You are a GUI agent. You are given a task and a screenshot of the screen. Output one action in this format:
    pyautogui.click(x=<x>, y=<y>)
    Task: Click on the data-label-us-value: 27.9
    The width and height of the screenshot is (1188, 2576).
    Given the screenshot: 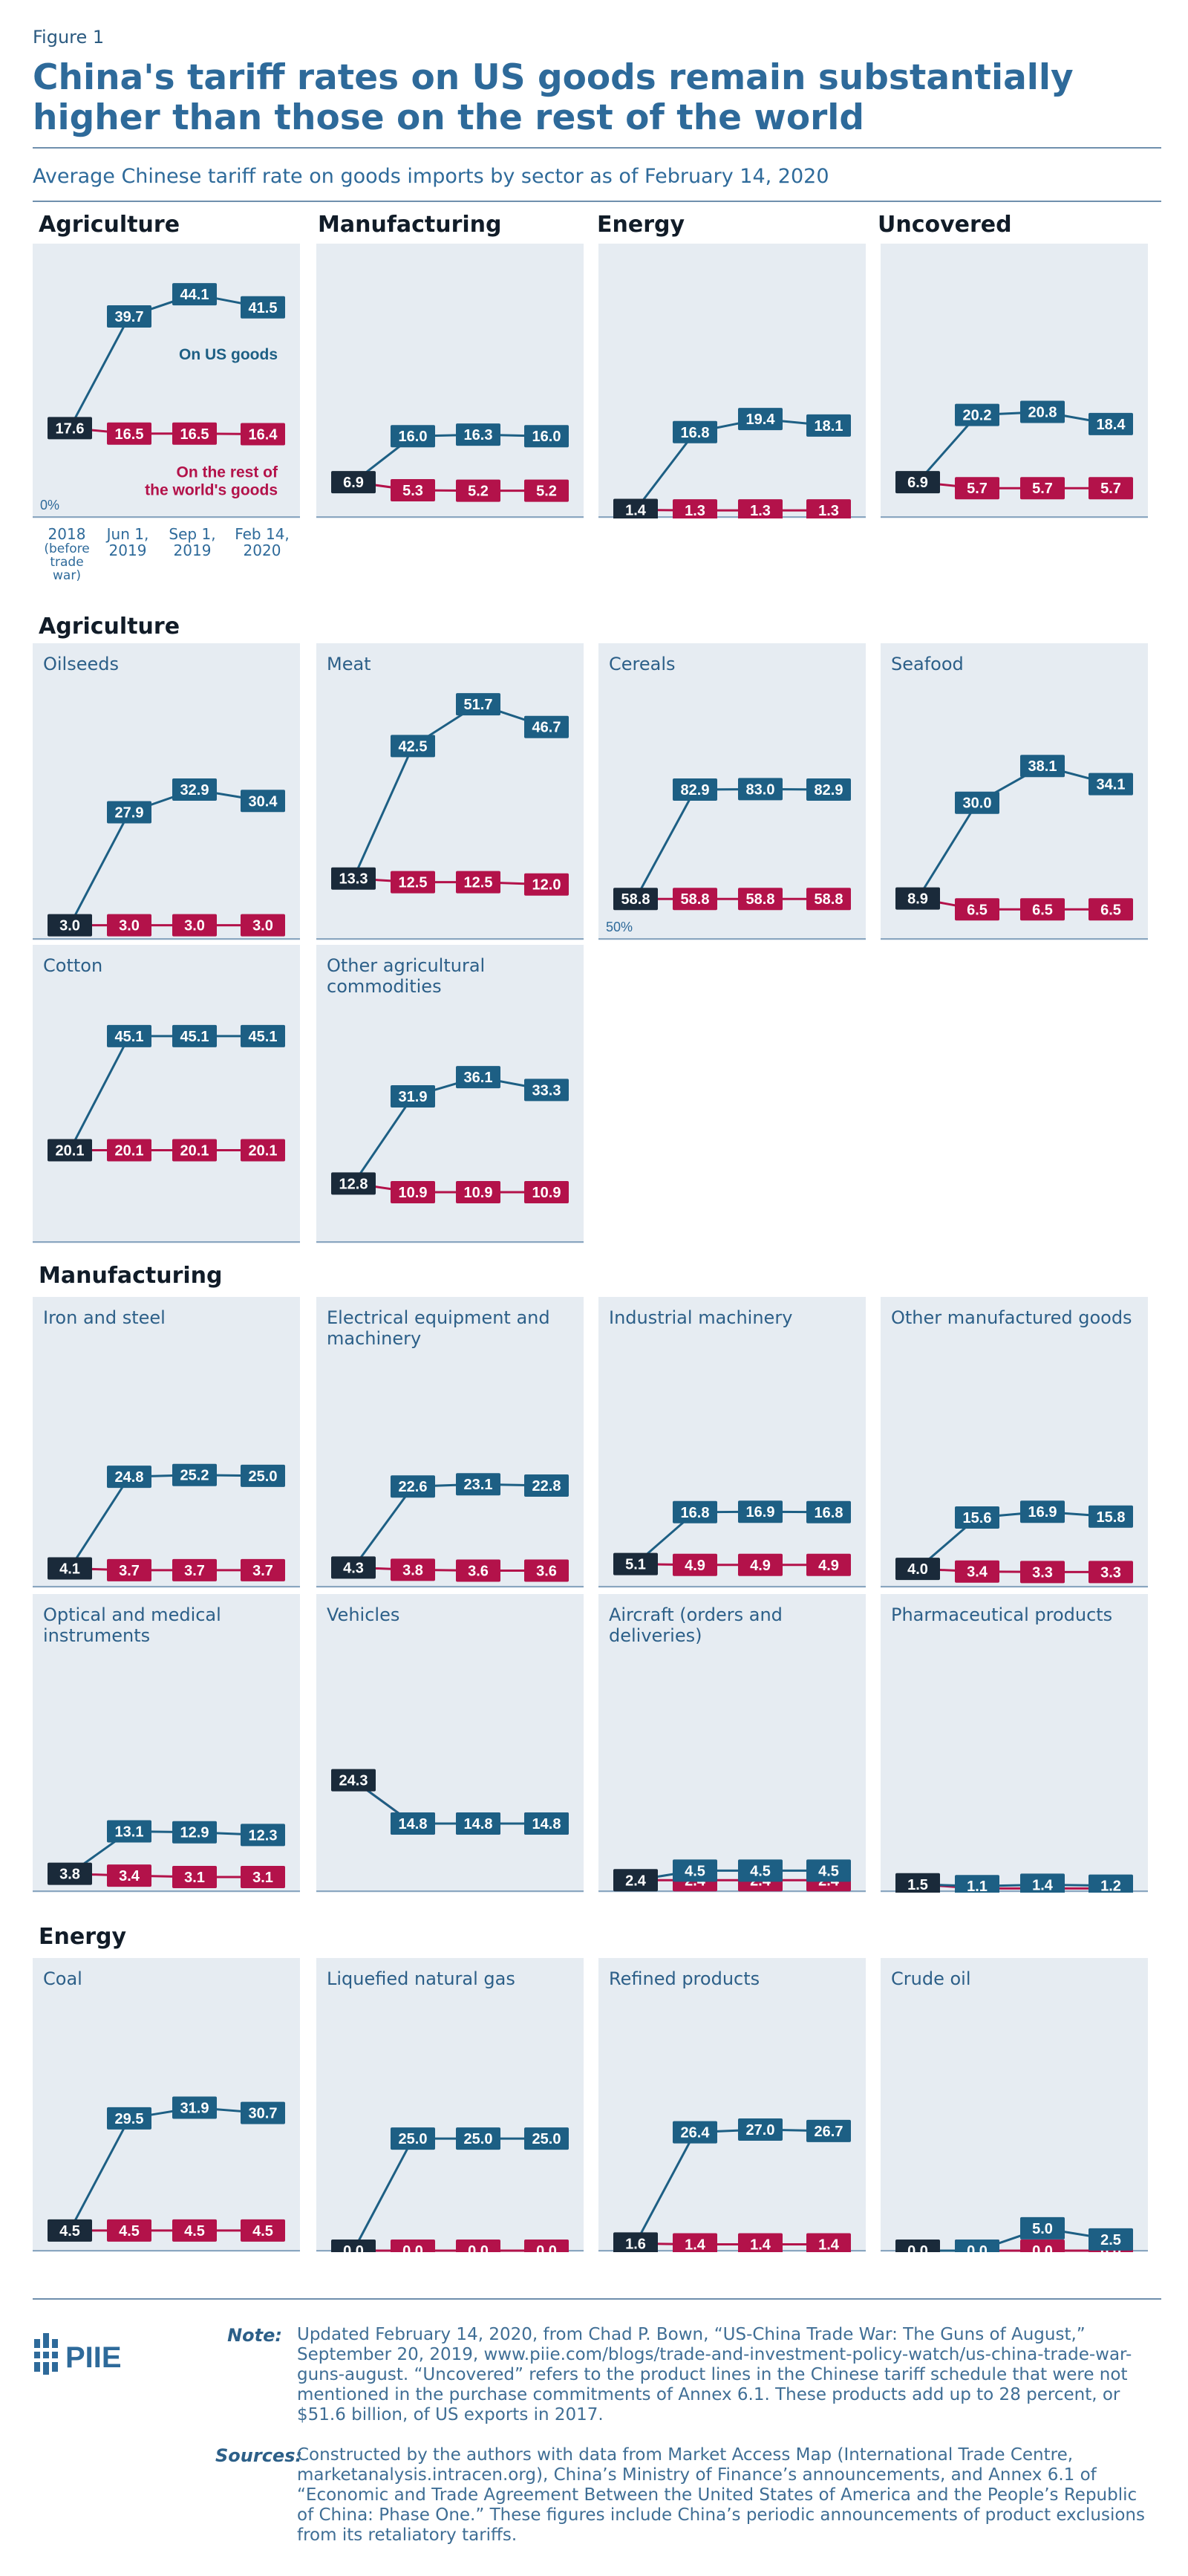 What is the action you would take?
    pyautogui.click(x=130, y=813)
    